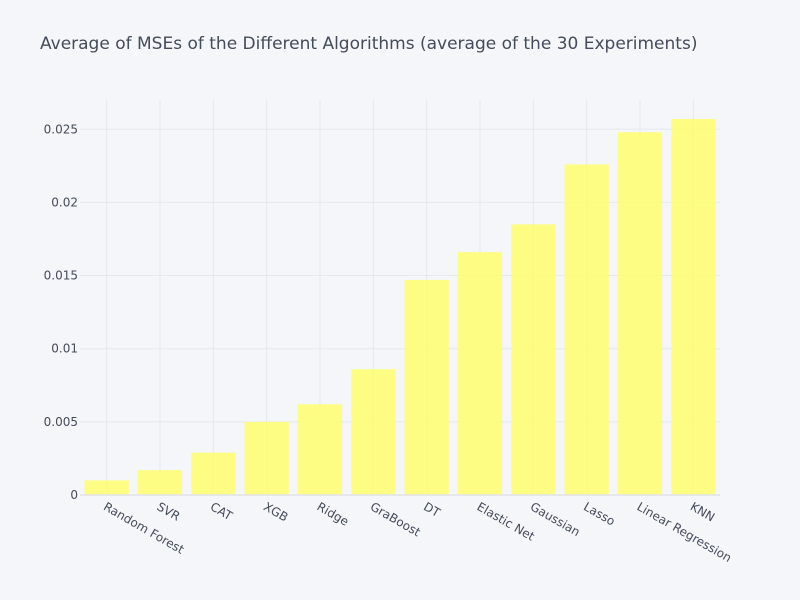 The width and height of the screenshot is (800, 600). I want to click on y-tick-label: 0.02, so click(64, 202).